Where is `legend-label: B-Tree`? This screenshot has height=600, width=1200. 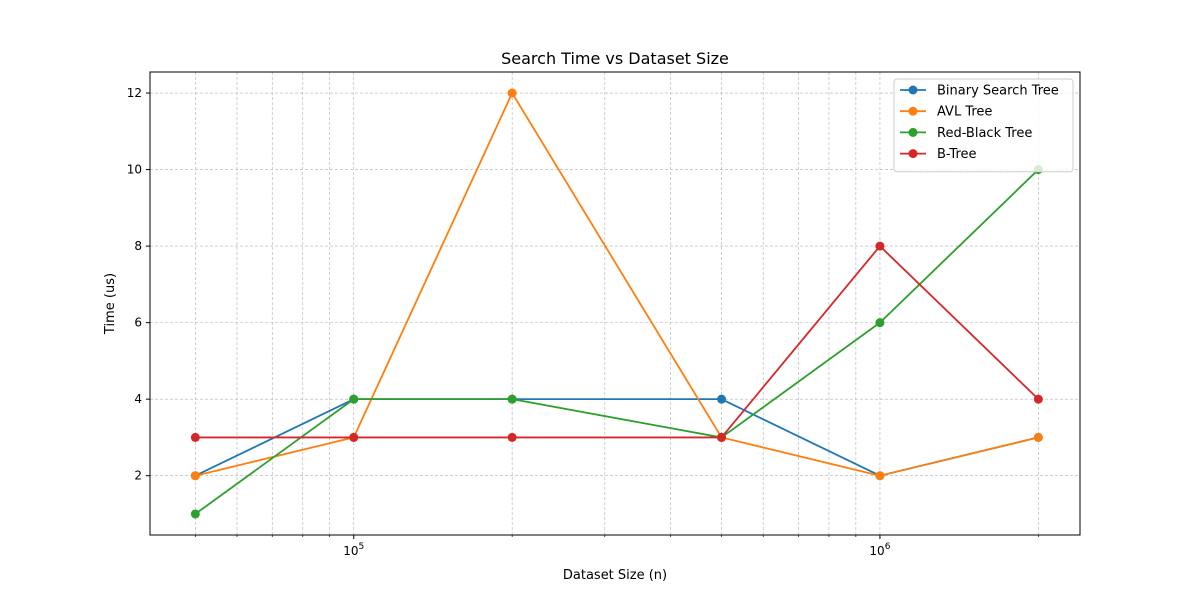
legend-label: B-Tree is located at coordinates (957, 154).